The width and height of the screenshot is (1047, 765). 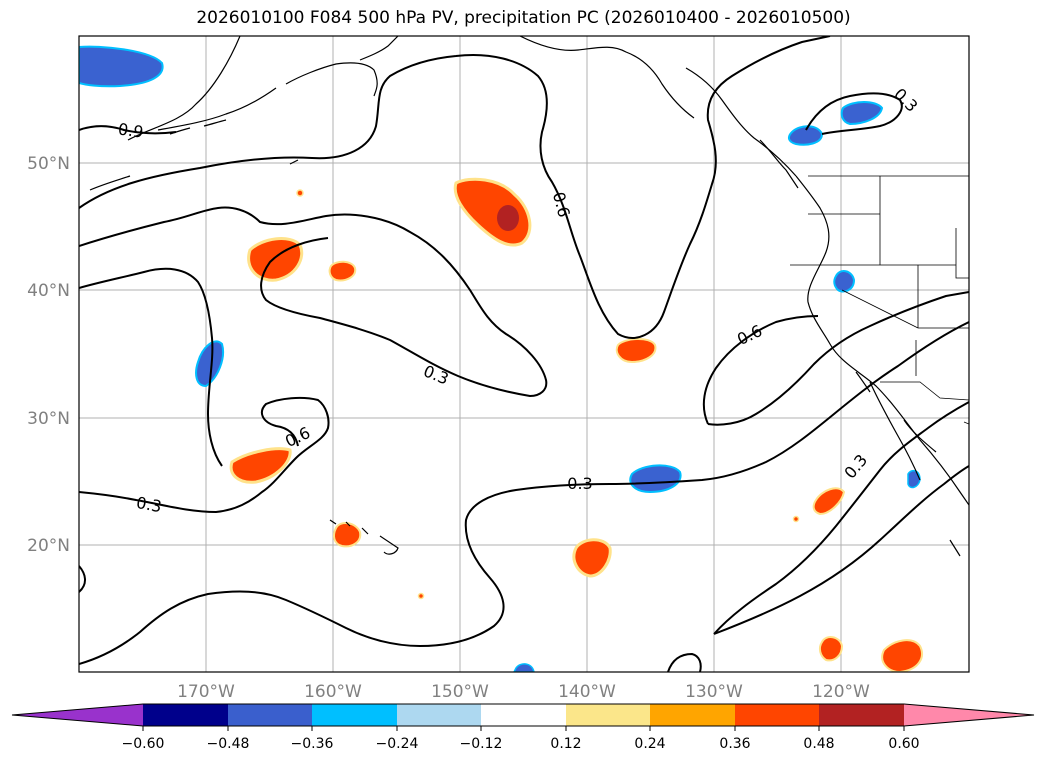 I want to click on coastline-canada-us, so click(x=882, y=340).